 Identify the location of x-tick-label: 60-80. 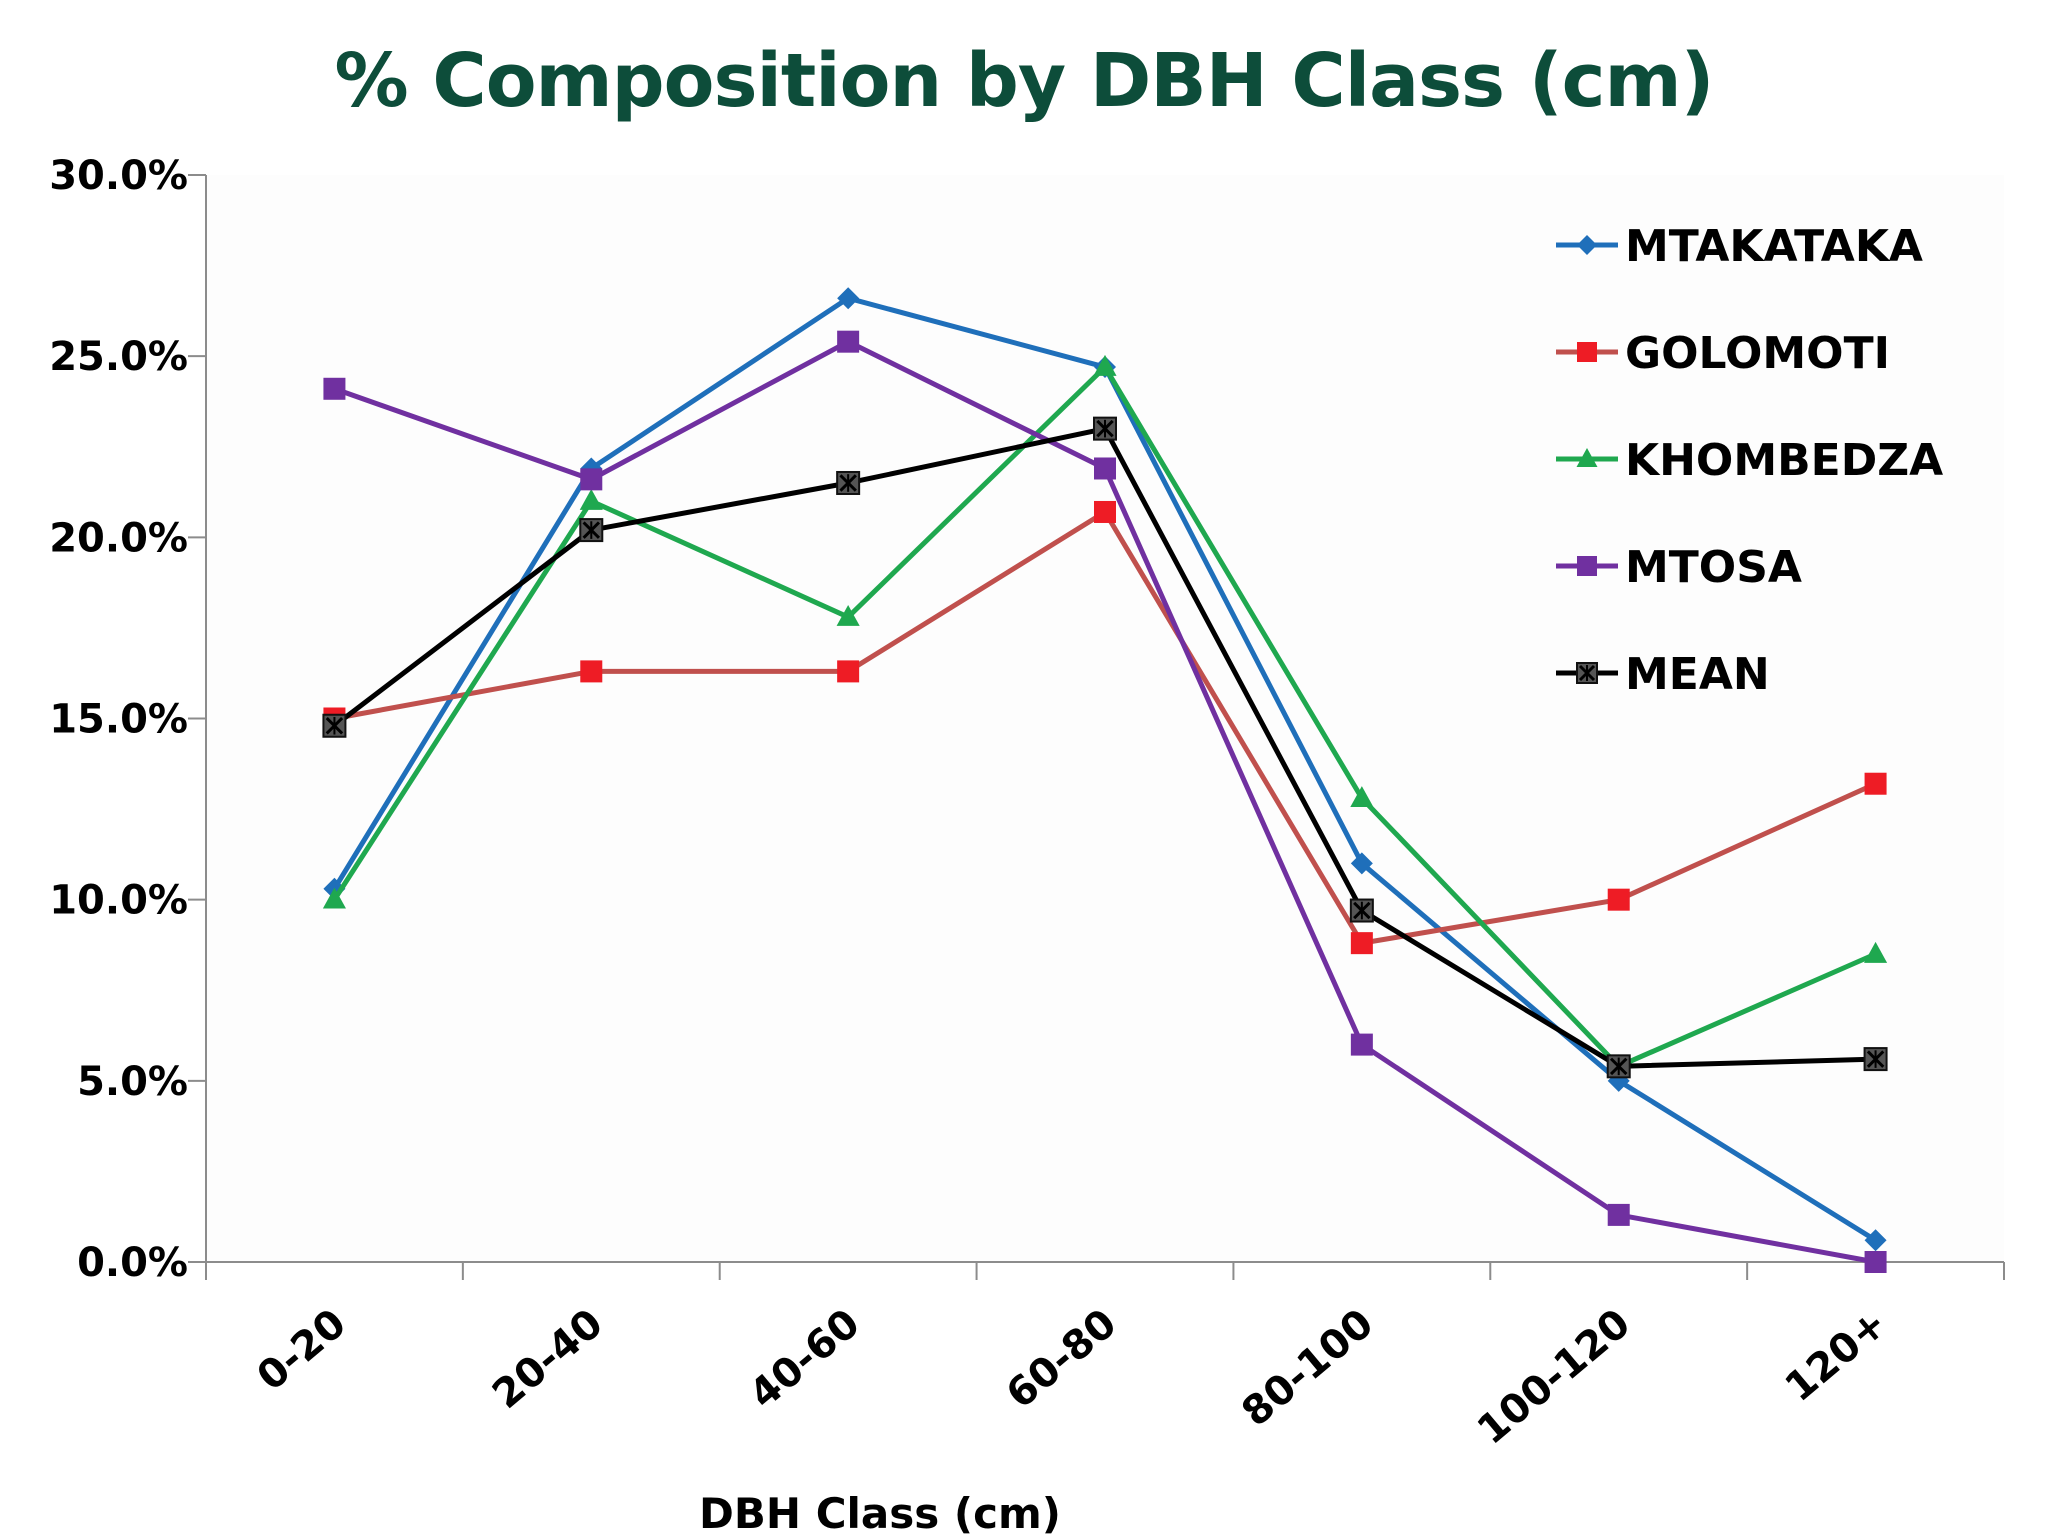
(1062, 1358).